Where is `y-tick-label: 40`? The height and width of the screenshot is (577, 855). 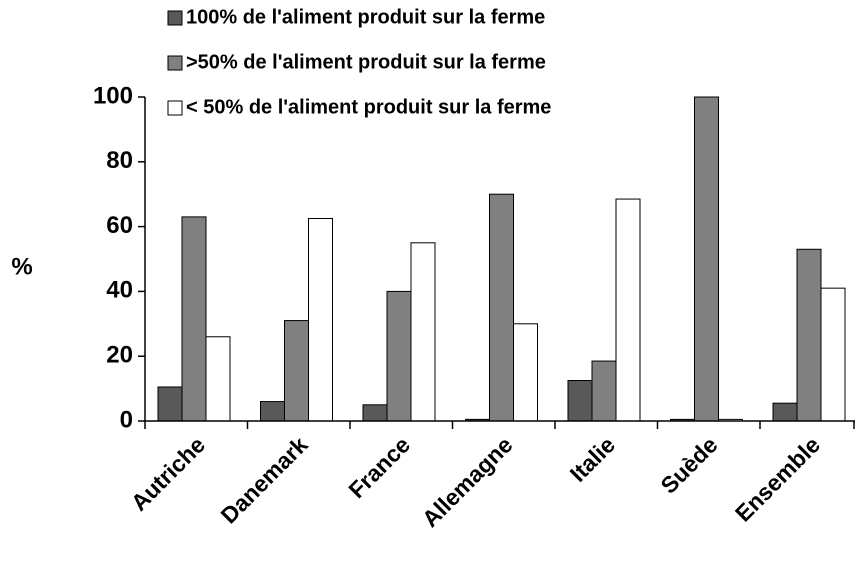 y-tick-label: 40 is located at coordinates (119, 290).